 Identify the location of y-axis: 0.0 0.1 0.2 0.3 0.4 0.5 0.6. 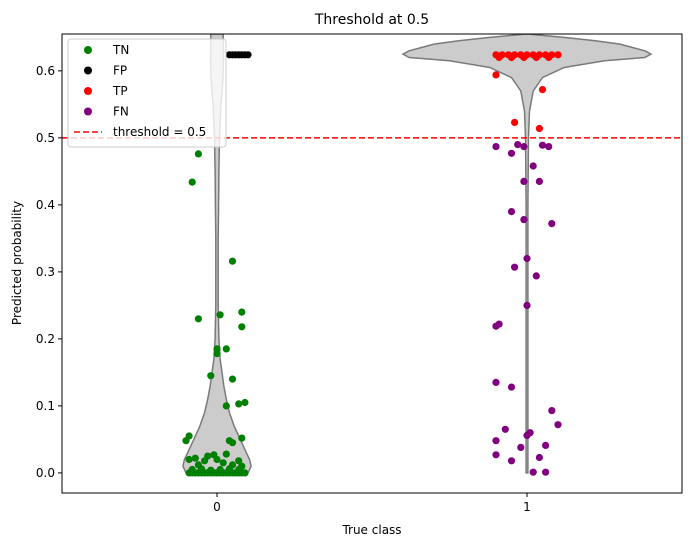
(49, 272).